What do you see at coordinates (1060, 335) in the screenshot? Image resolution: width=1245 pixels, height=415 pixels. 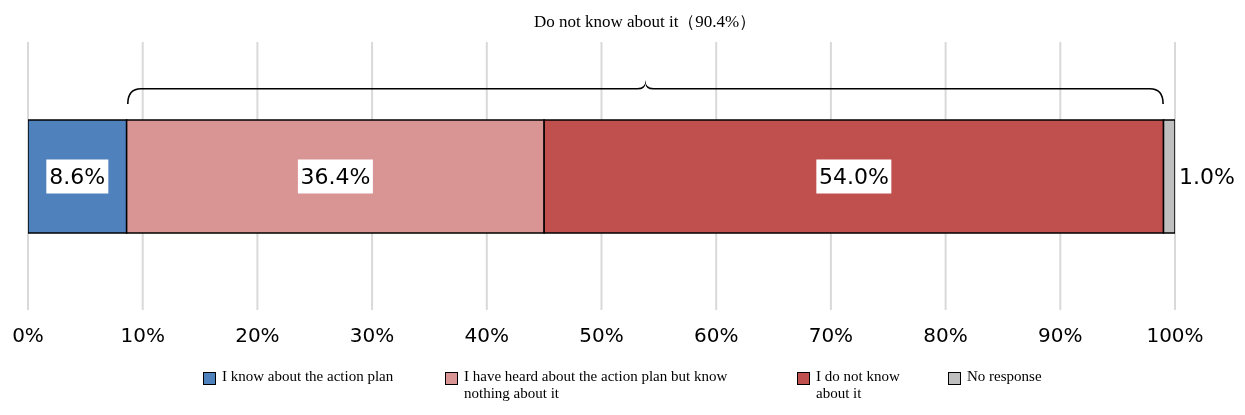 I see `x-tick-label: 90%` at bounding box center [1060, 335].